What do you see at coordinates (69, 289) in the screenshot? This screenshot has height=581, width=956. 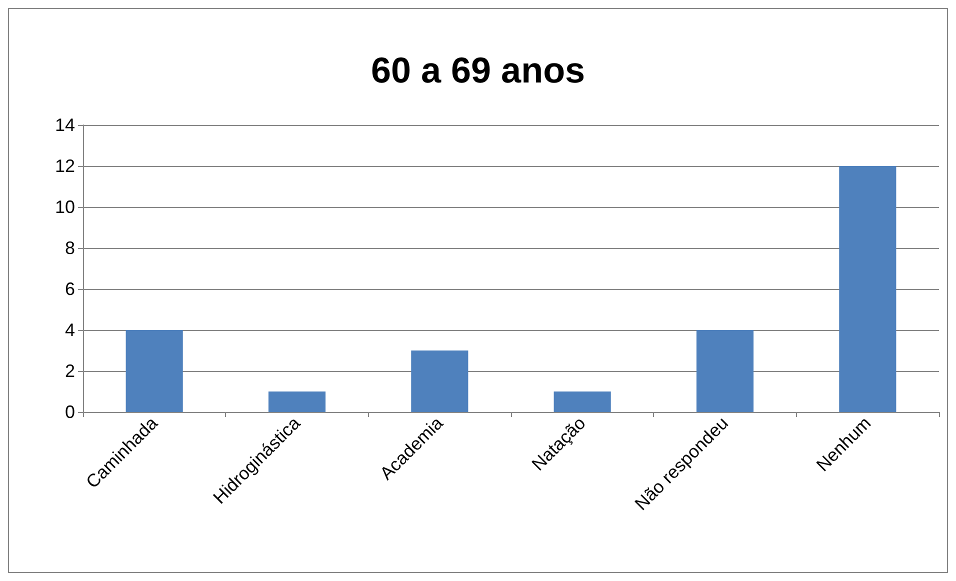 I see `y-tick-label: 6` at bounding box center [69, 289].